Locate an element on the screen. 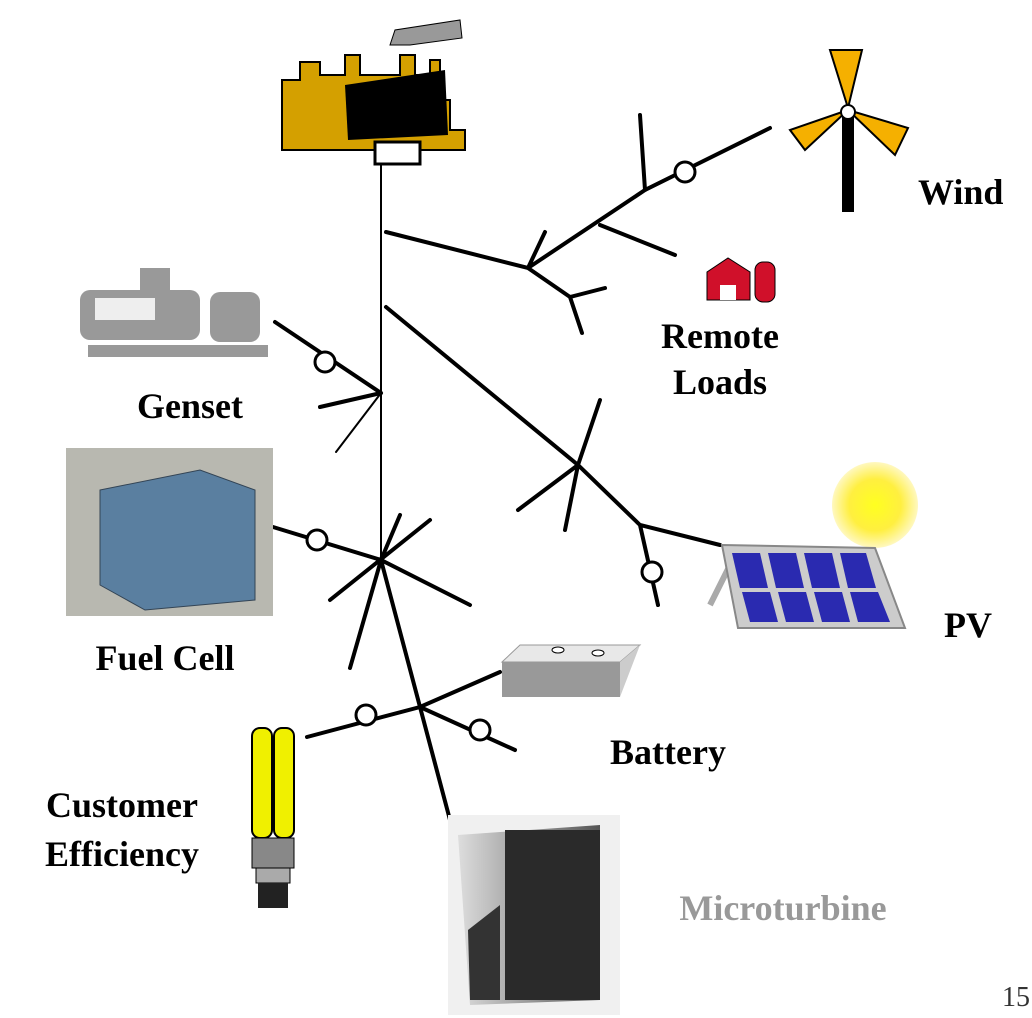  sun-icon is located at coordinates (875, 505).